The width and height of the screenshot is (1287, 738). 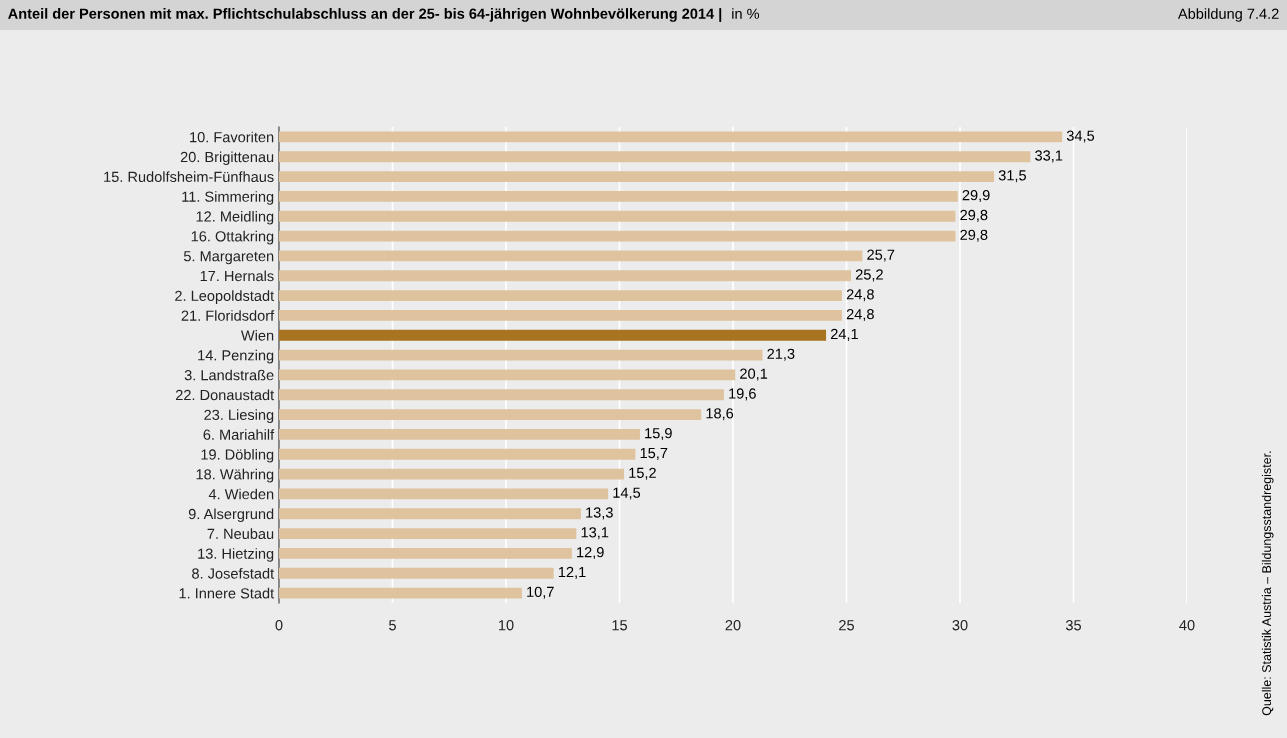 What do you see at coordinates (742, 394) in the screenshot?
I see `data-label: 19,6` at bounding box center [742, 394].